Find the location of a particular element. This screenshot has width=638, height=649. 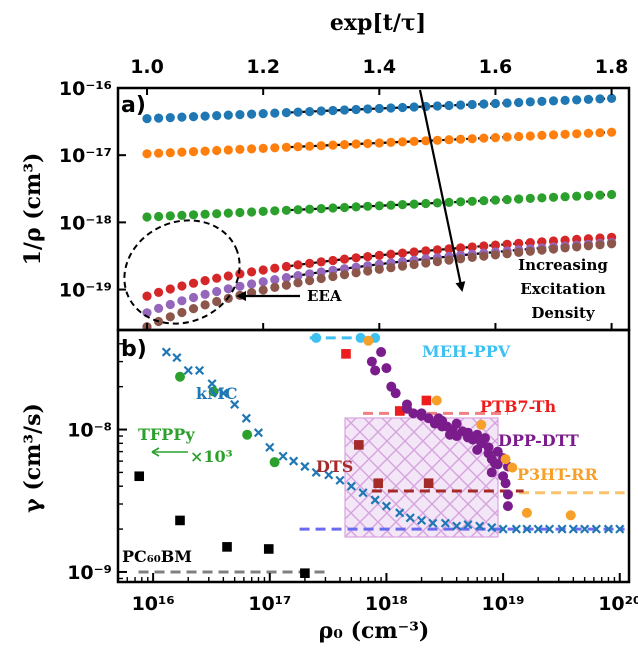

p3htrr-label: P3HT-RR is located at coordinates (557, 474).